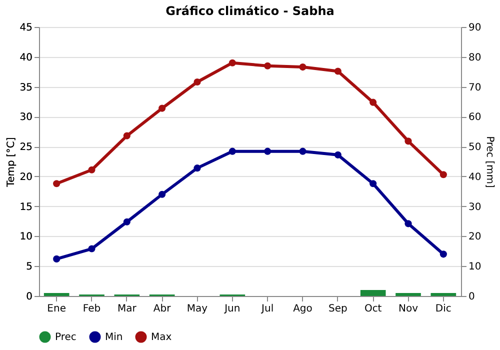 The image size is (500, 350). Describe the element at coordinates (475, 118) in the screenshot. I see `y2-tick-label: 60` at that location.